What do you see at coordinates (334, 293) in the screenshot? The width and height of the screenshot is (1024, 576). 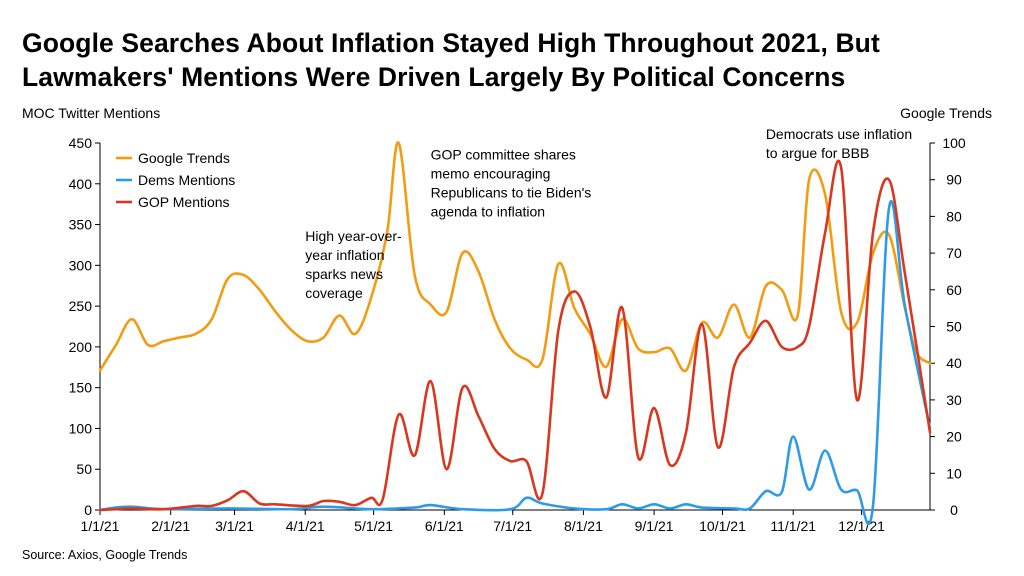 I see `annotation-1-line: coverage` at bounding box center [334, 293].